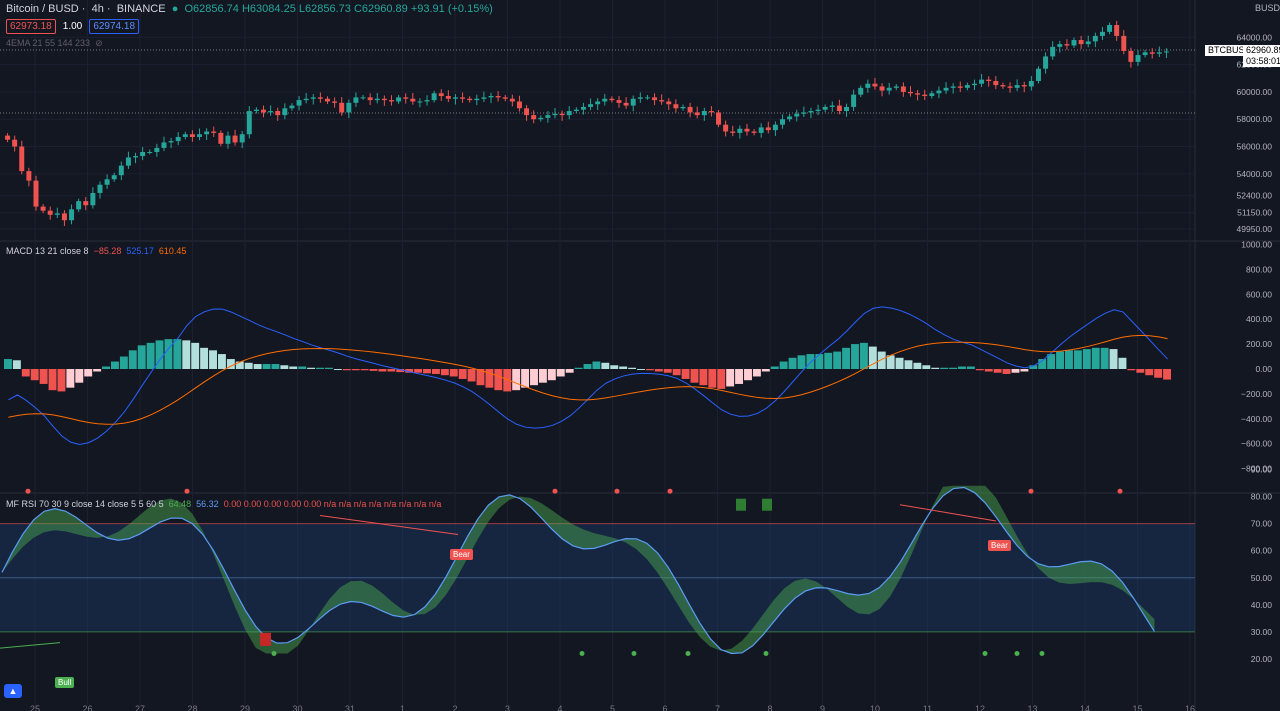 This screenshot has height=711, width=1280. What do you see at coordinates (1262, 578) in the screenshot?
I see `rsi-tick-label: 50.00` at bounding box center [1262, 578].